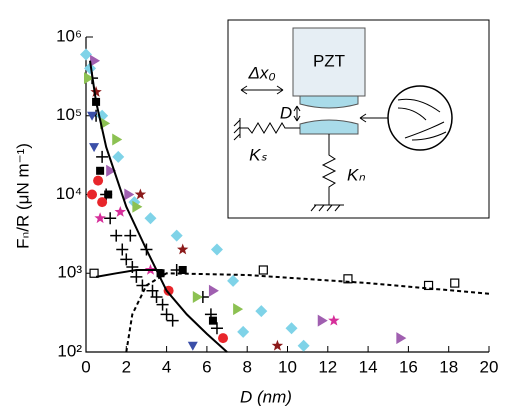 This screenshot has width=531, height=411. What do you see at coordinates (327, 366) in the screenshot?
I see `x-tick-label: 12` at bounding box center [327, 366].